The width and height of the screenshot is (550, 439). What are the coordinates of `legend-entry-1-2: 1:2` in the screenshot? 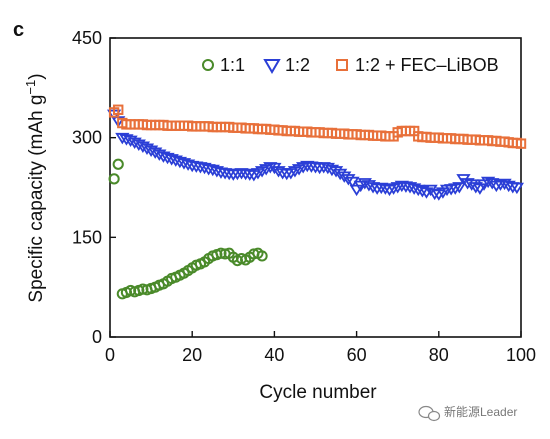 It's located at (286, 65).